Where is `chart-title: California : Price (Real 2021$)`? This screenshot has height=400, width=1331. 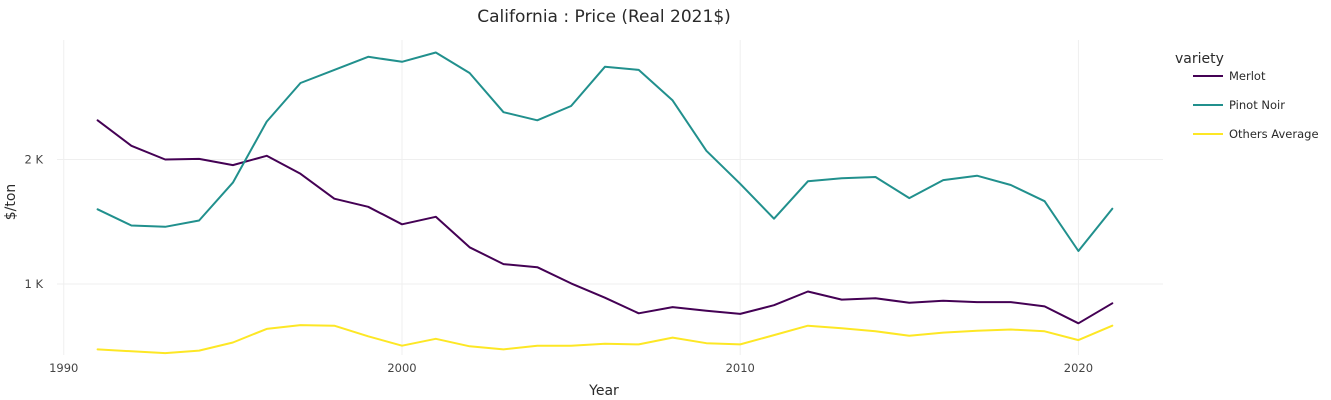
chart-title: California : Price (Real 2021$) is located at coordinates (604, 17).